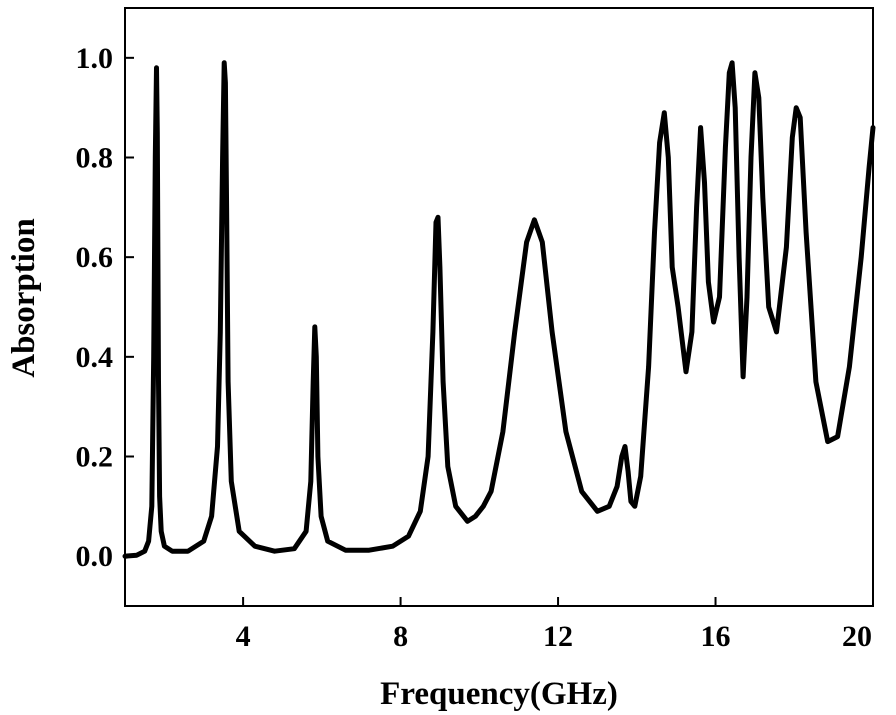 This screenshot has height=715, width=896. What do you see at coordinates (105, 307) in the screenshot?
I see `y-axis-ticks: 0.0 0.2 0.4 0.6 0.8 1.0` at bounding box center [105, 307].